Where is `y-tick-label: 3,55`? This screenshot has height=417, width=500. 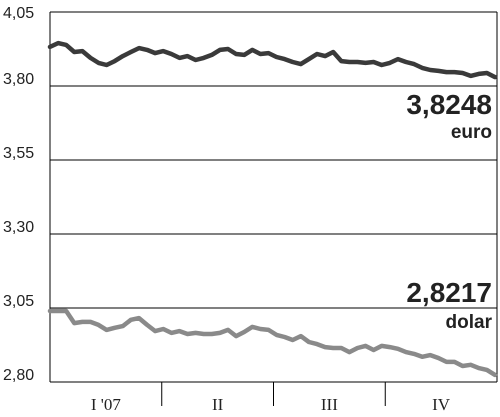 y-tick-label: 3,55 is located at coordinates (18, 153).